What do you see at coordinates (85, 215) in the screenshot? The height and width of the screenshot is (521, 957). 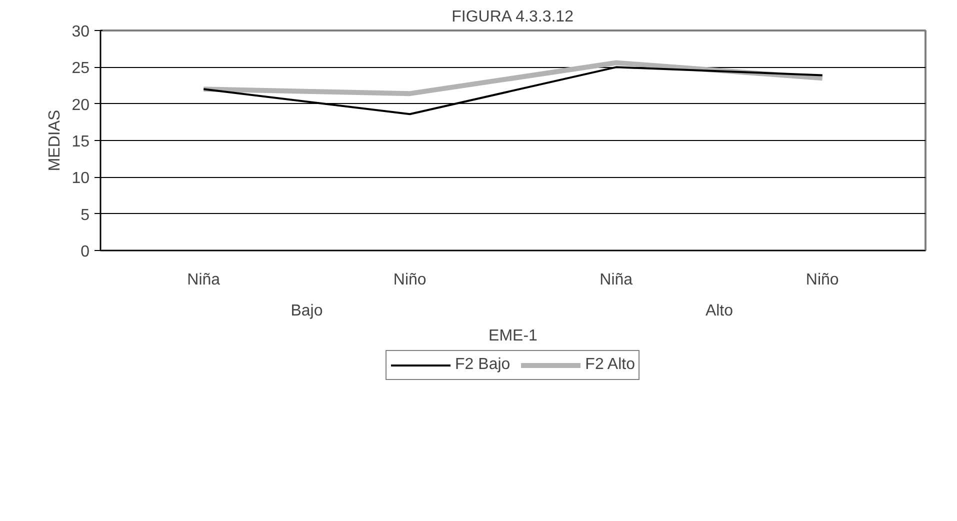 I see `y-tick-label: 5` at bounding box center [85, 215].